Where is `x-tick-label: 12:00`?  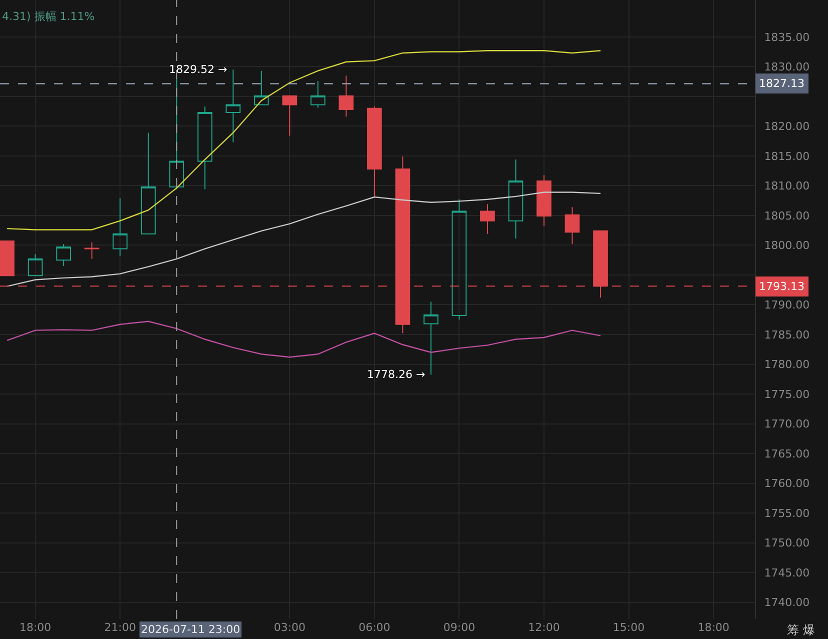
x-tick-label: 12:00 is located at coordinates (544, 627).